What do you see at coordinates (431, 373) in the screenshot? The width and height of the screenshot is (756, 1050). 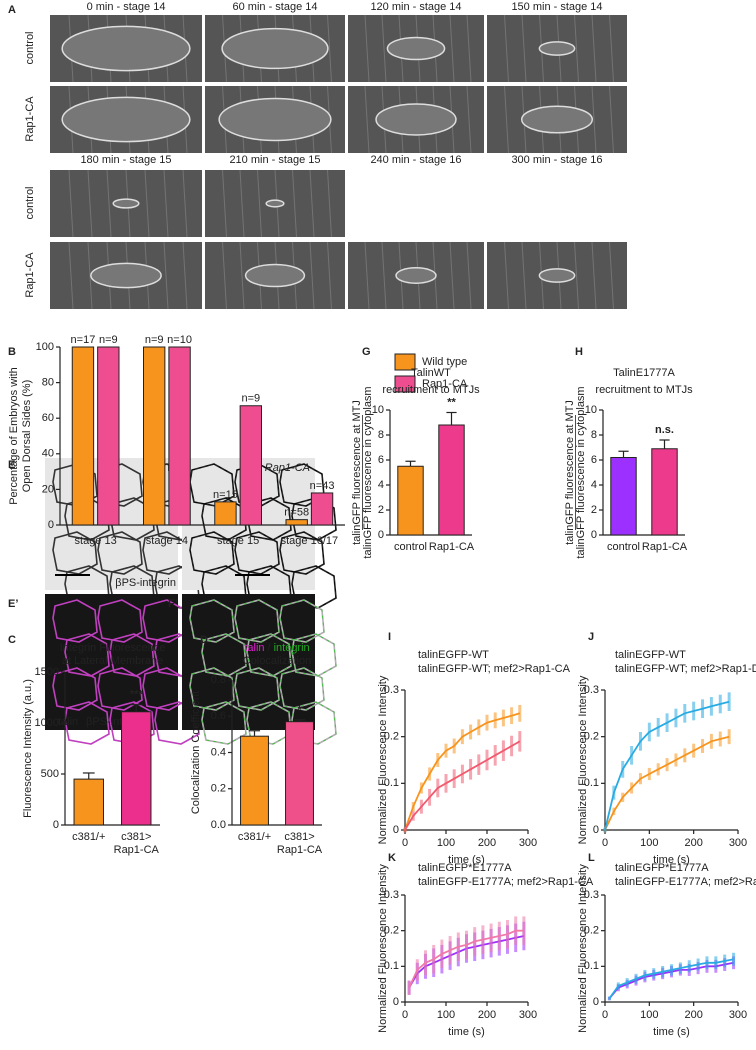 I see `chart-title: TalinWT` at bounding box center [431, 373].